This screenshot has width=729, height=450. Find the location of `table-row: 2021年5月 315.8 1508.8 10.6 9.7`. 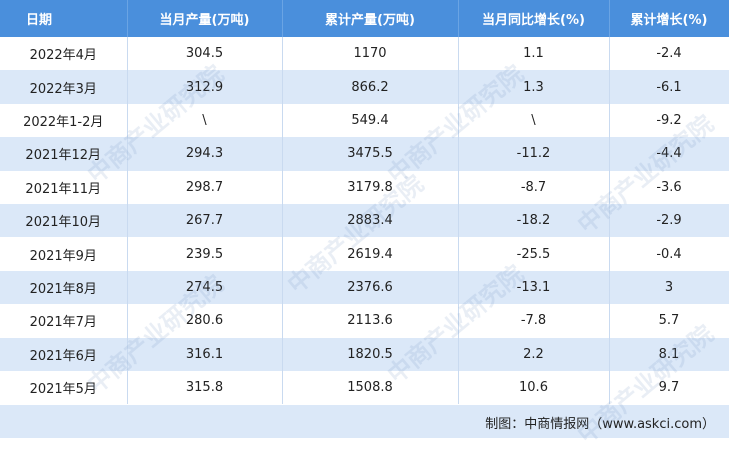

table-row: 2021年5月 315.8 1508.8 10.6 9.7 is located at coordinates (364, 387).